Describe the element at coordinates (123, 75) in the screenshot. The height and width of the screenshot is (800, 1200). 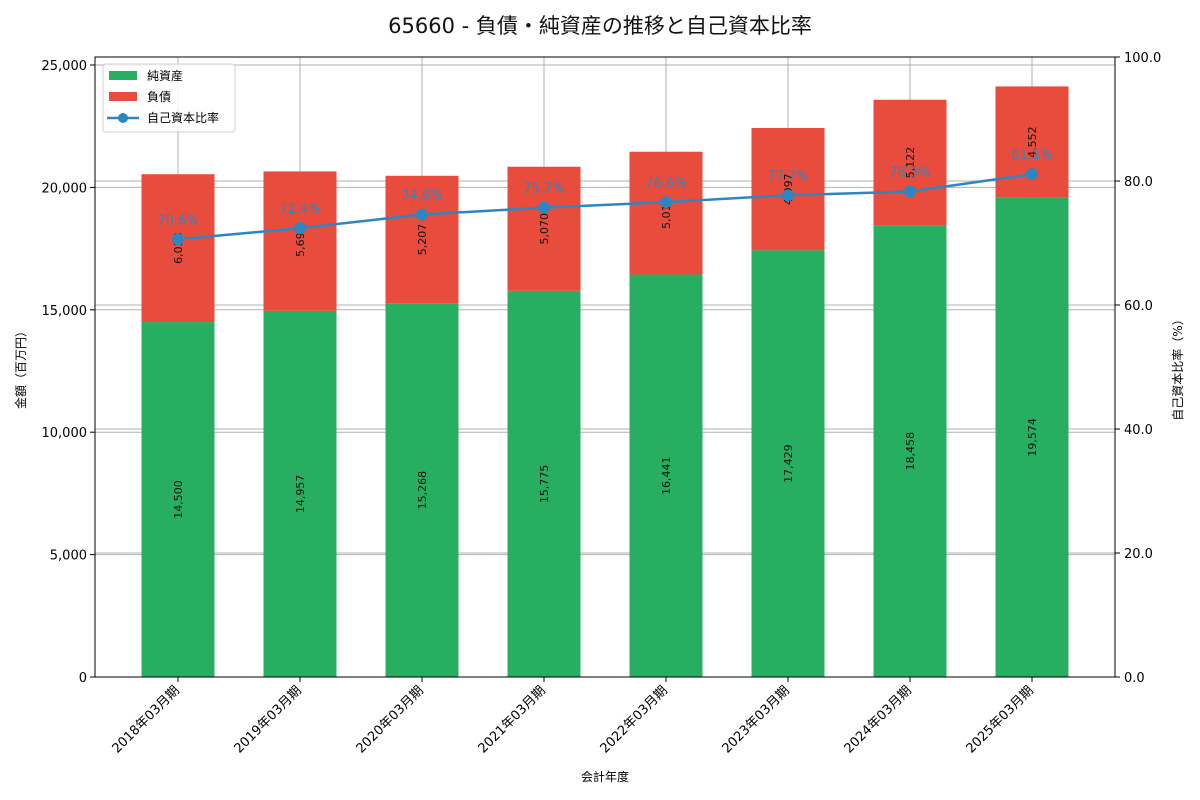
I see `legend-swatch-net-assets` at that location.